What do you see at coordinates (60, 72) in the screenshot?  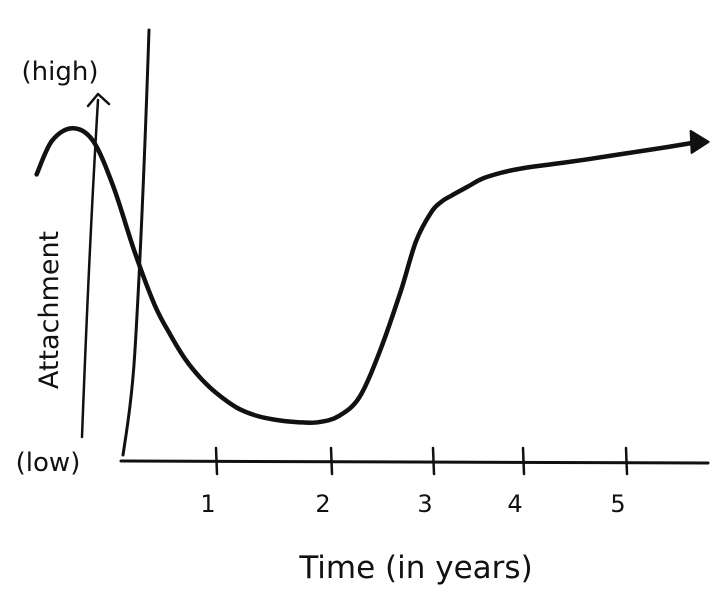 I see `y-high-label: (high)` at bounding box center [60, 72].